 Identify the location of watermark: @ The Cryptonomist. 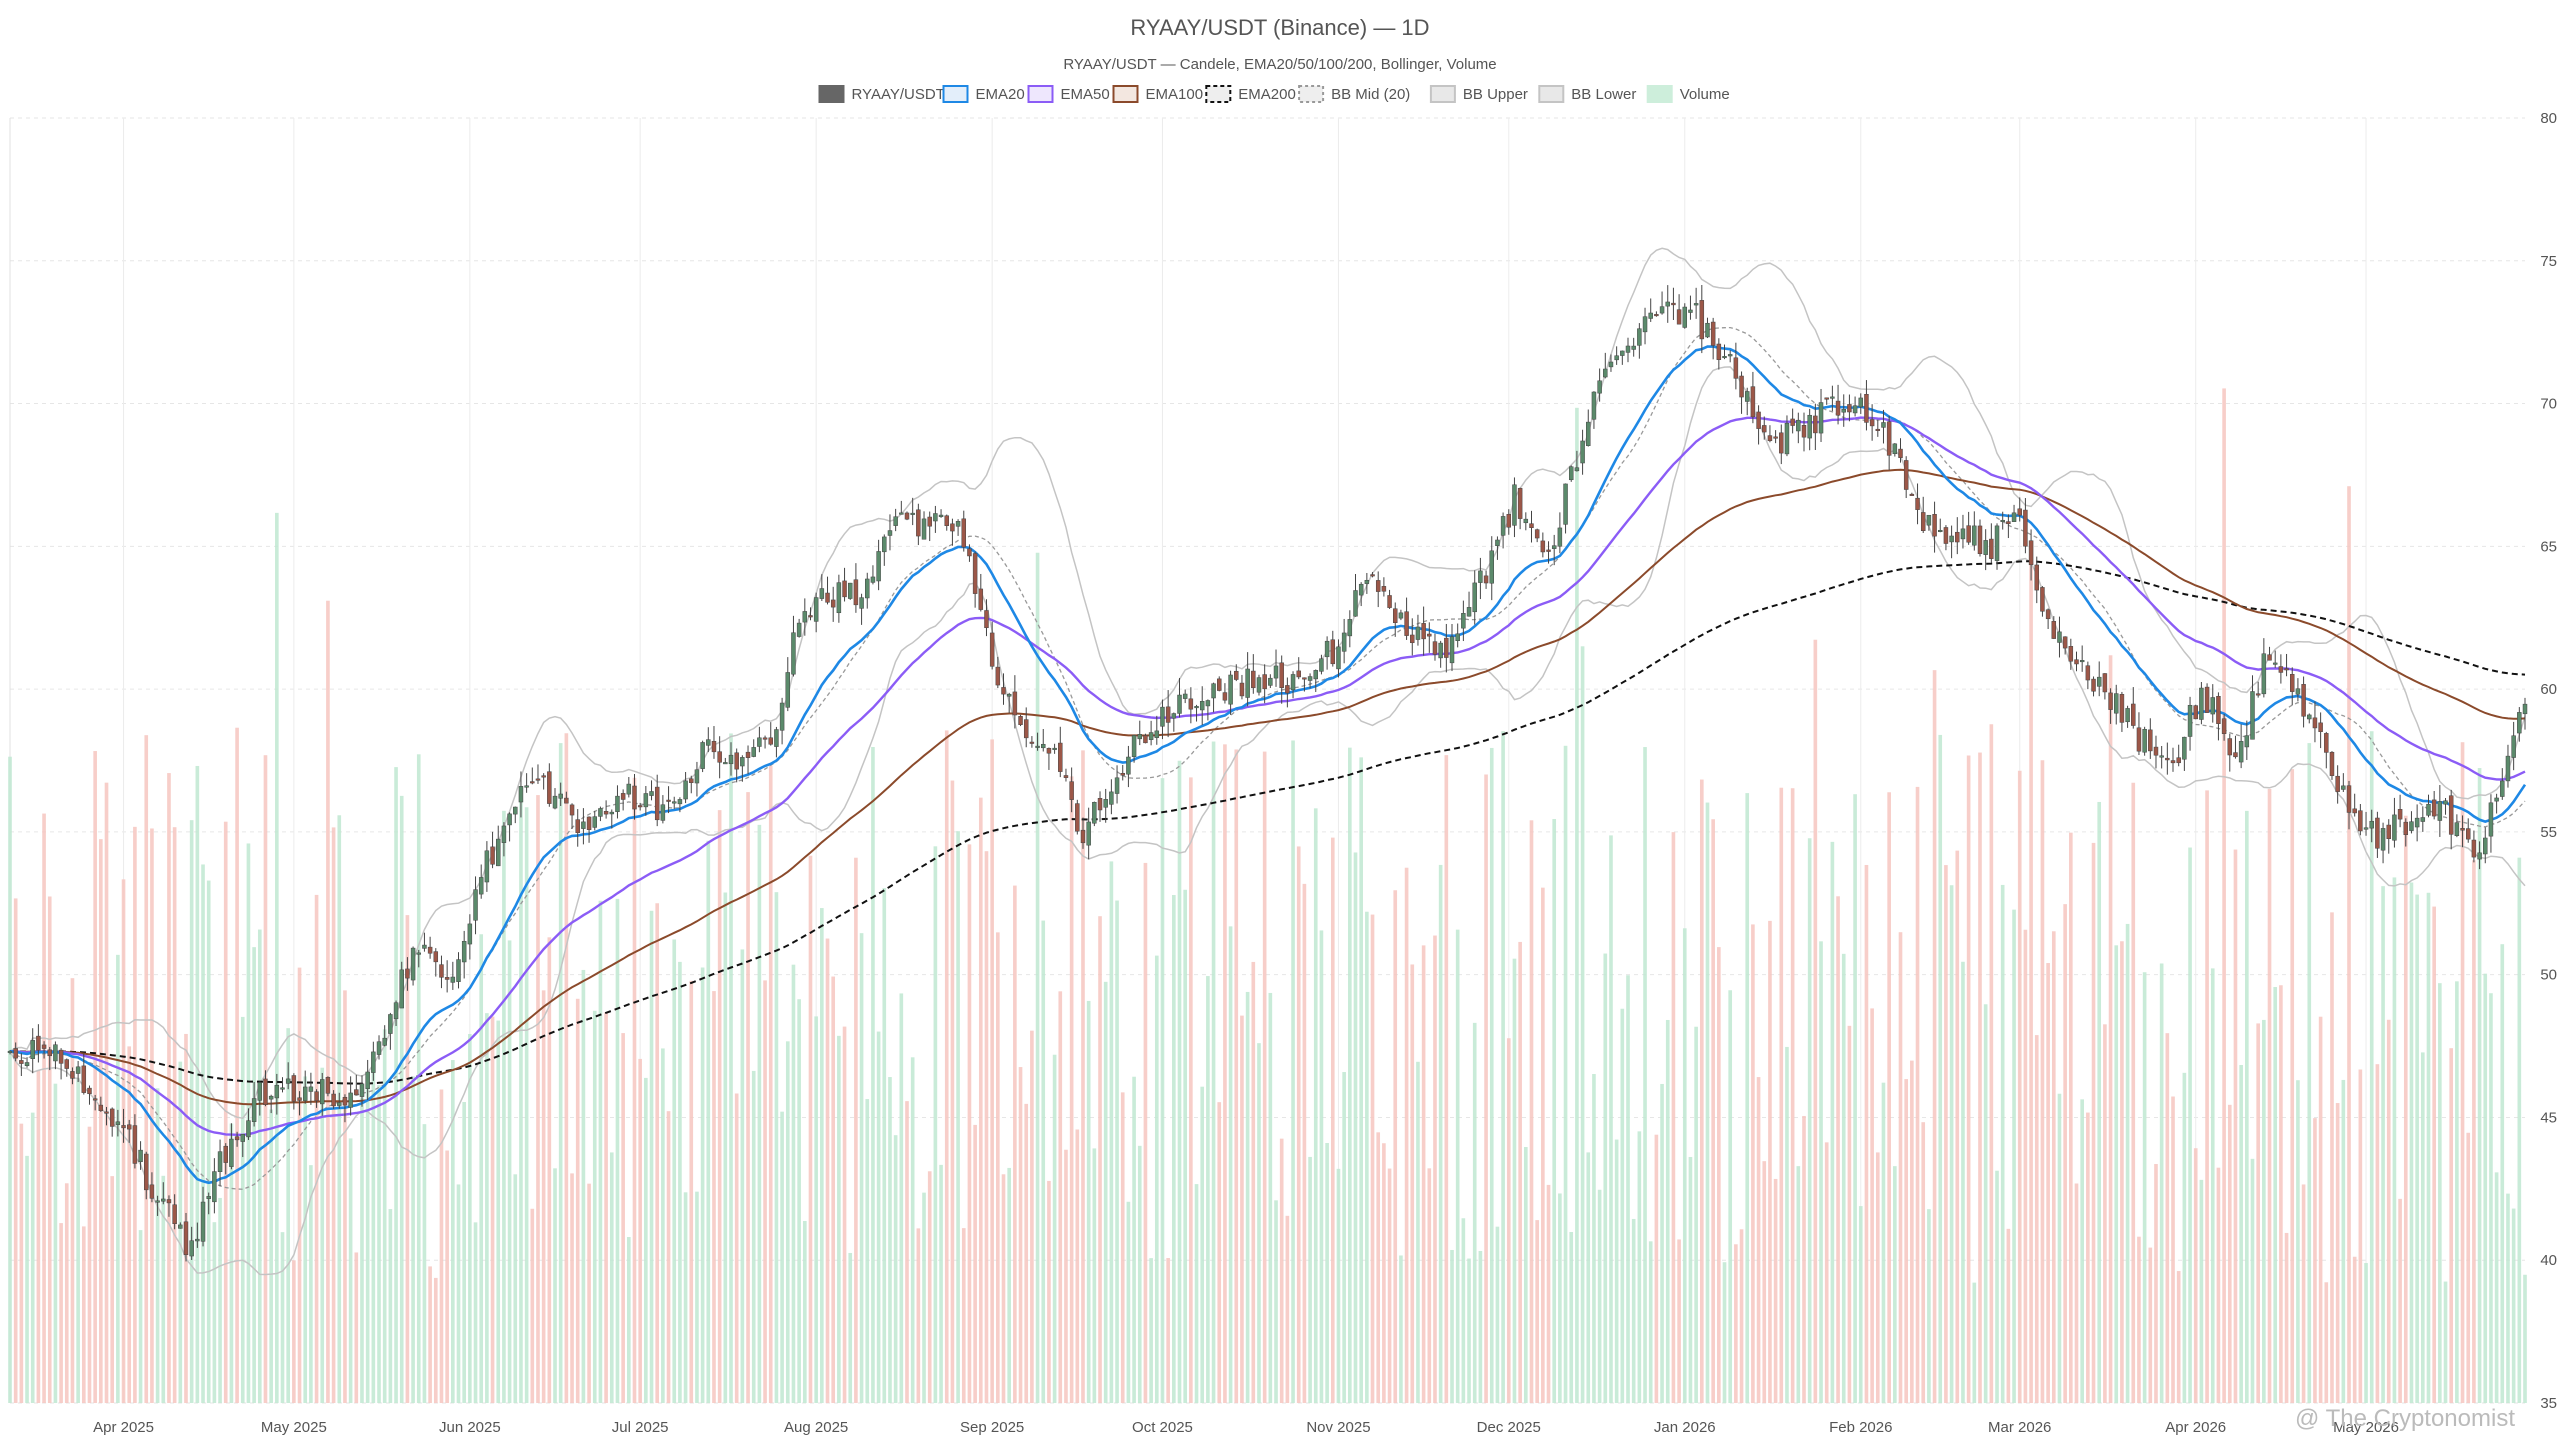
(2405, 1418).